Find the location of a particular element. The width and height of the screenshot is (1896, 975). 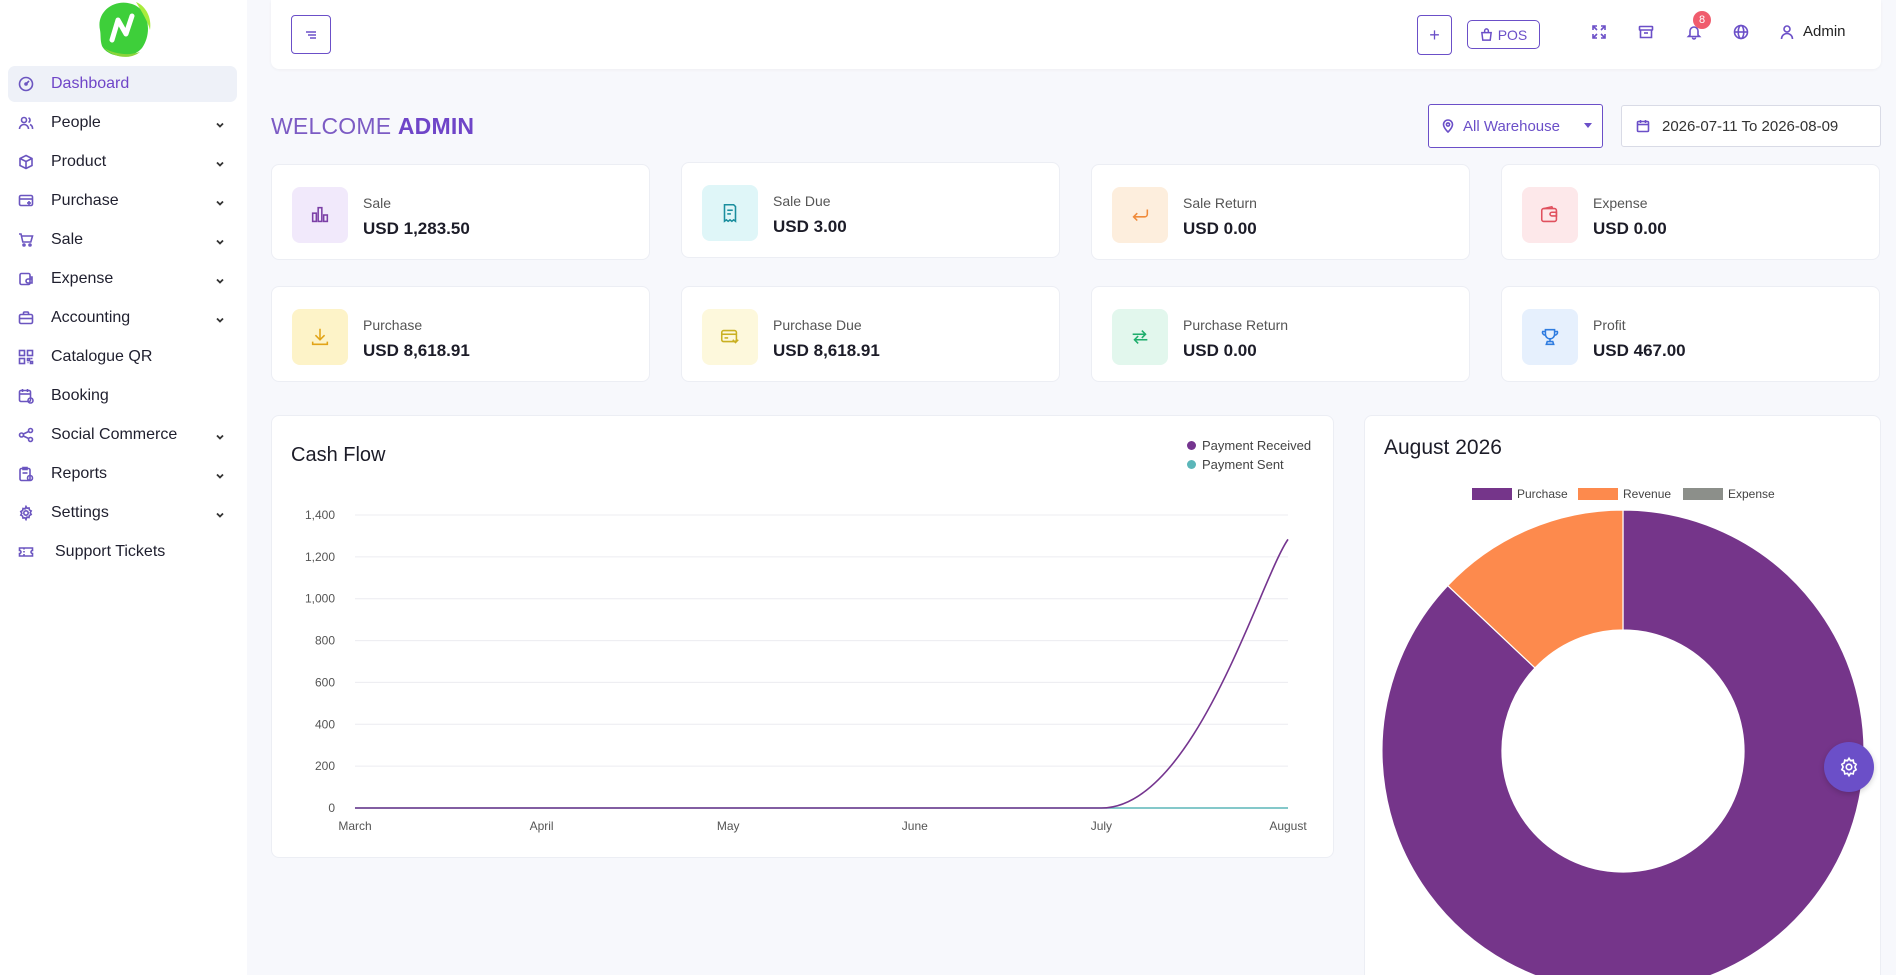

sidebar-item-label: Purchase is located at coordinates (85, 200).